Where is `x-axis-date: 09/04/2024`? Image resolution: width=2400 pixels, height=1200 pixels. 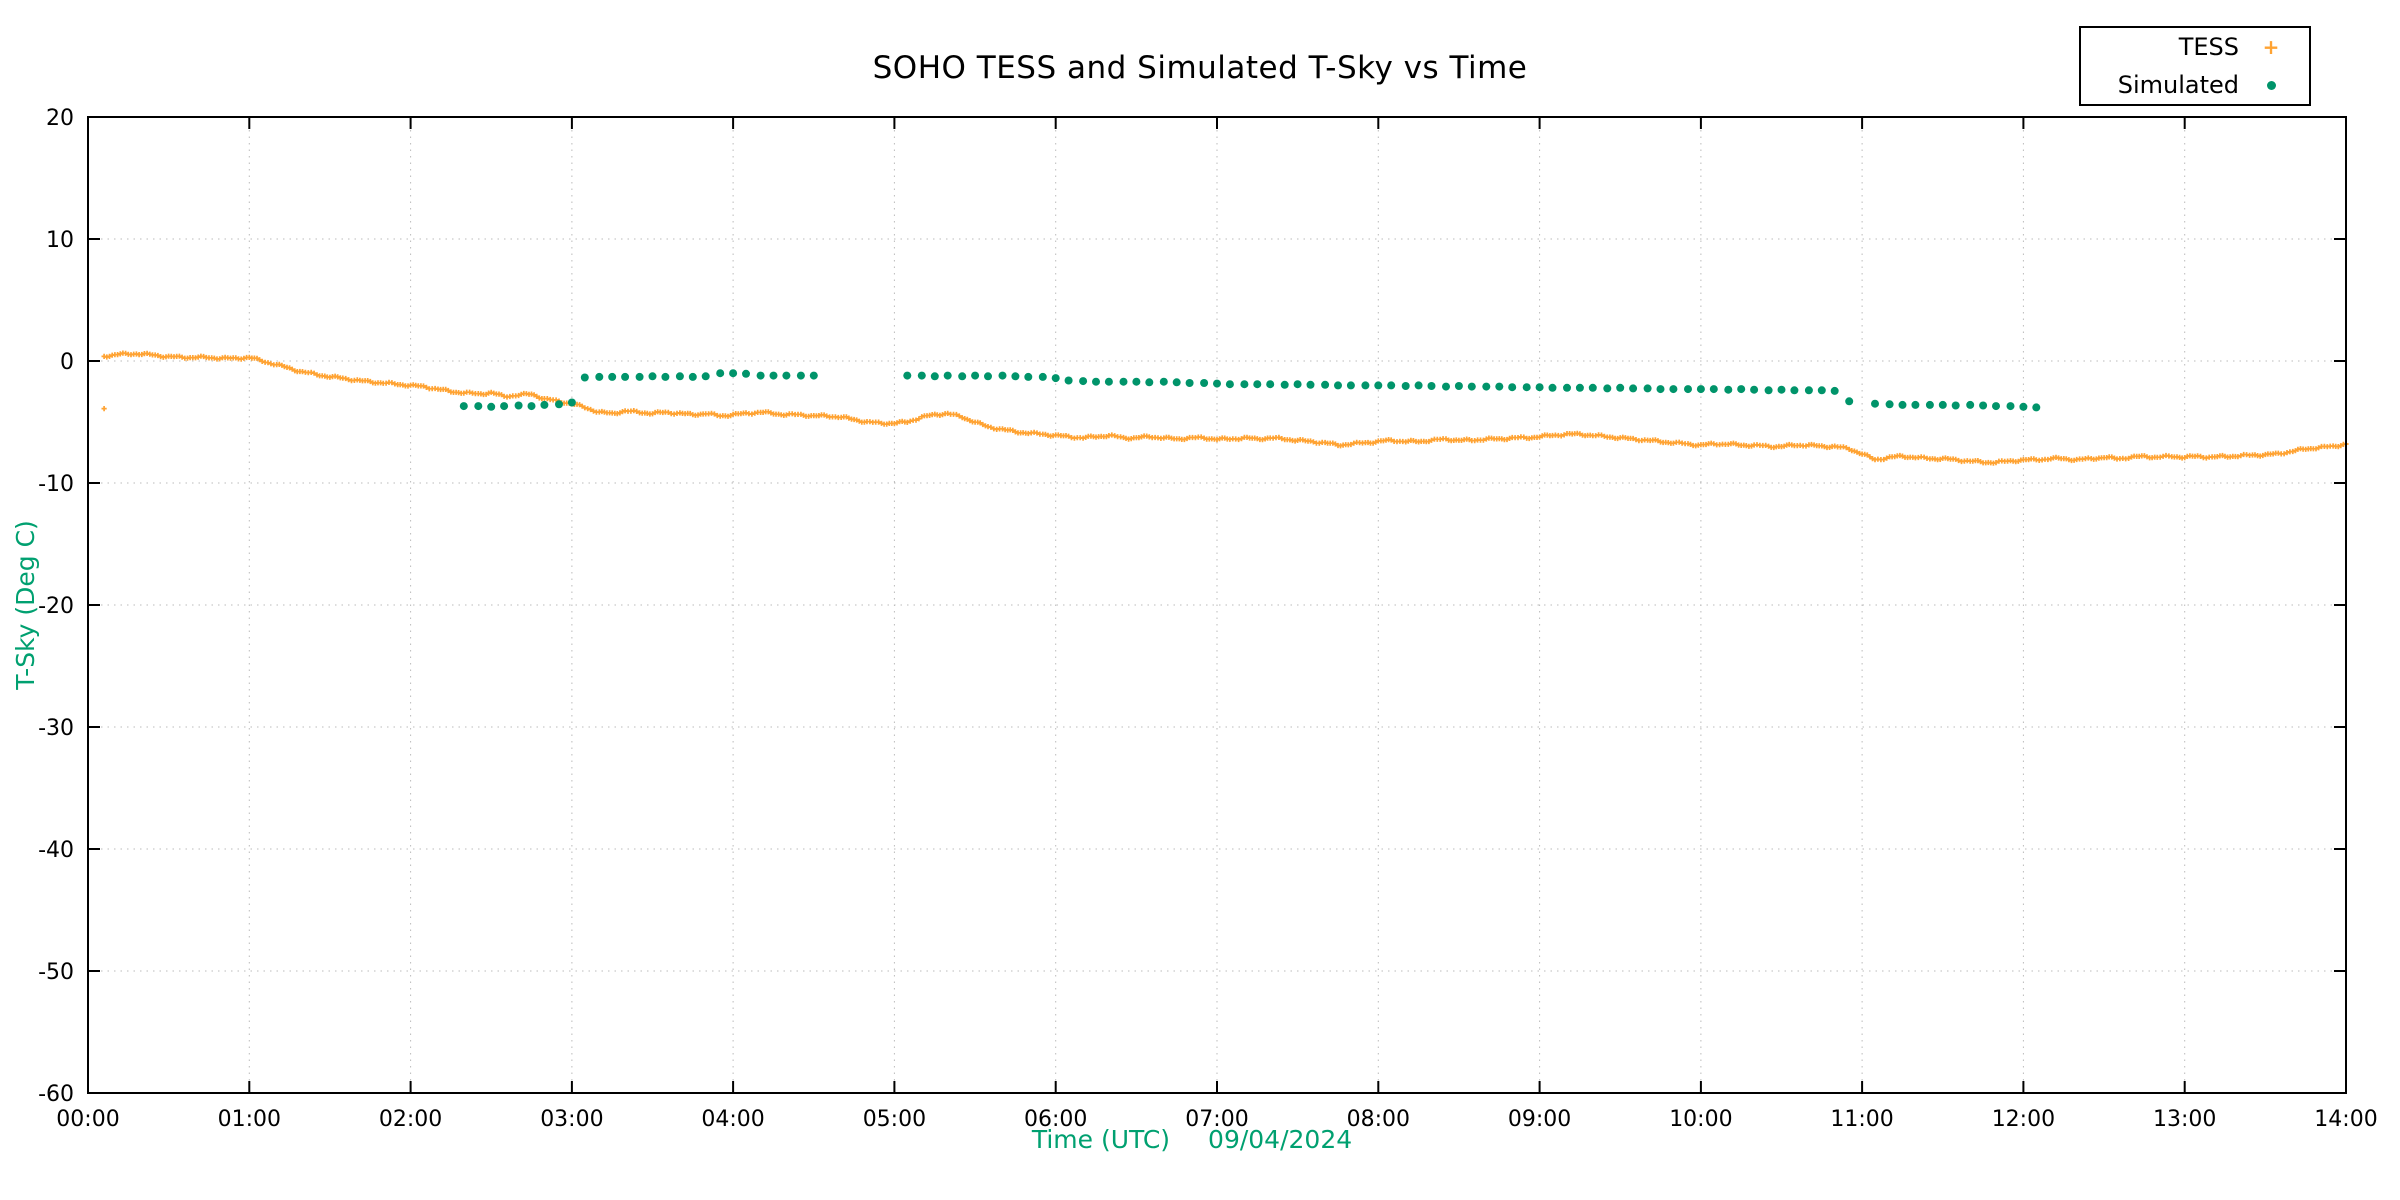 x-axis-date: 09/04/2024 is located at coordinates (1280, 1139).